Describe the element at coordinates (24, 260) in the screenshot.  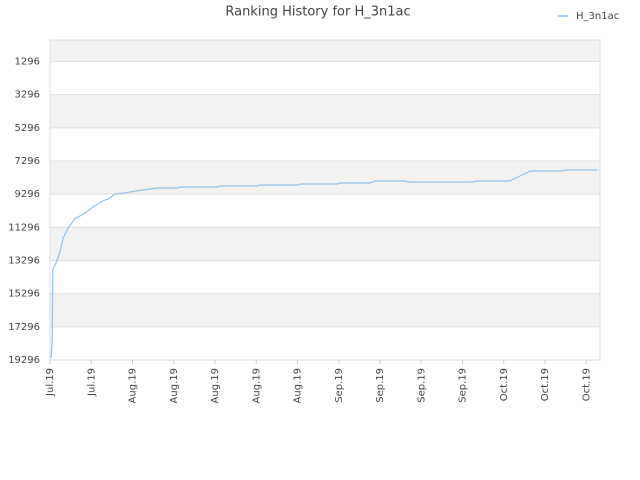
I see `y-tick-label: 13296` at that location.